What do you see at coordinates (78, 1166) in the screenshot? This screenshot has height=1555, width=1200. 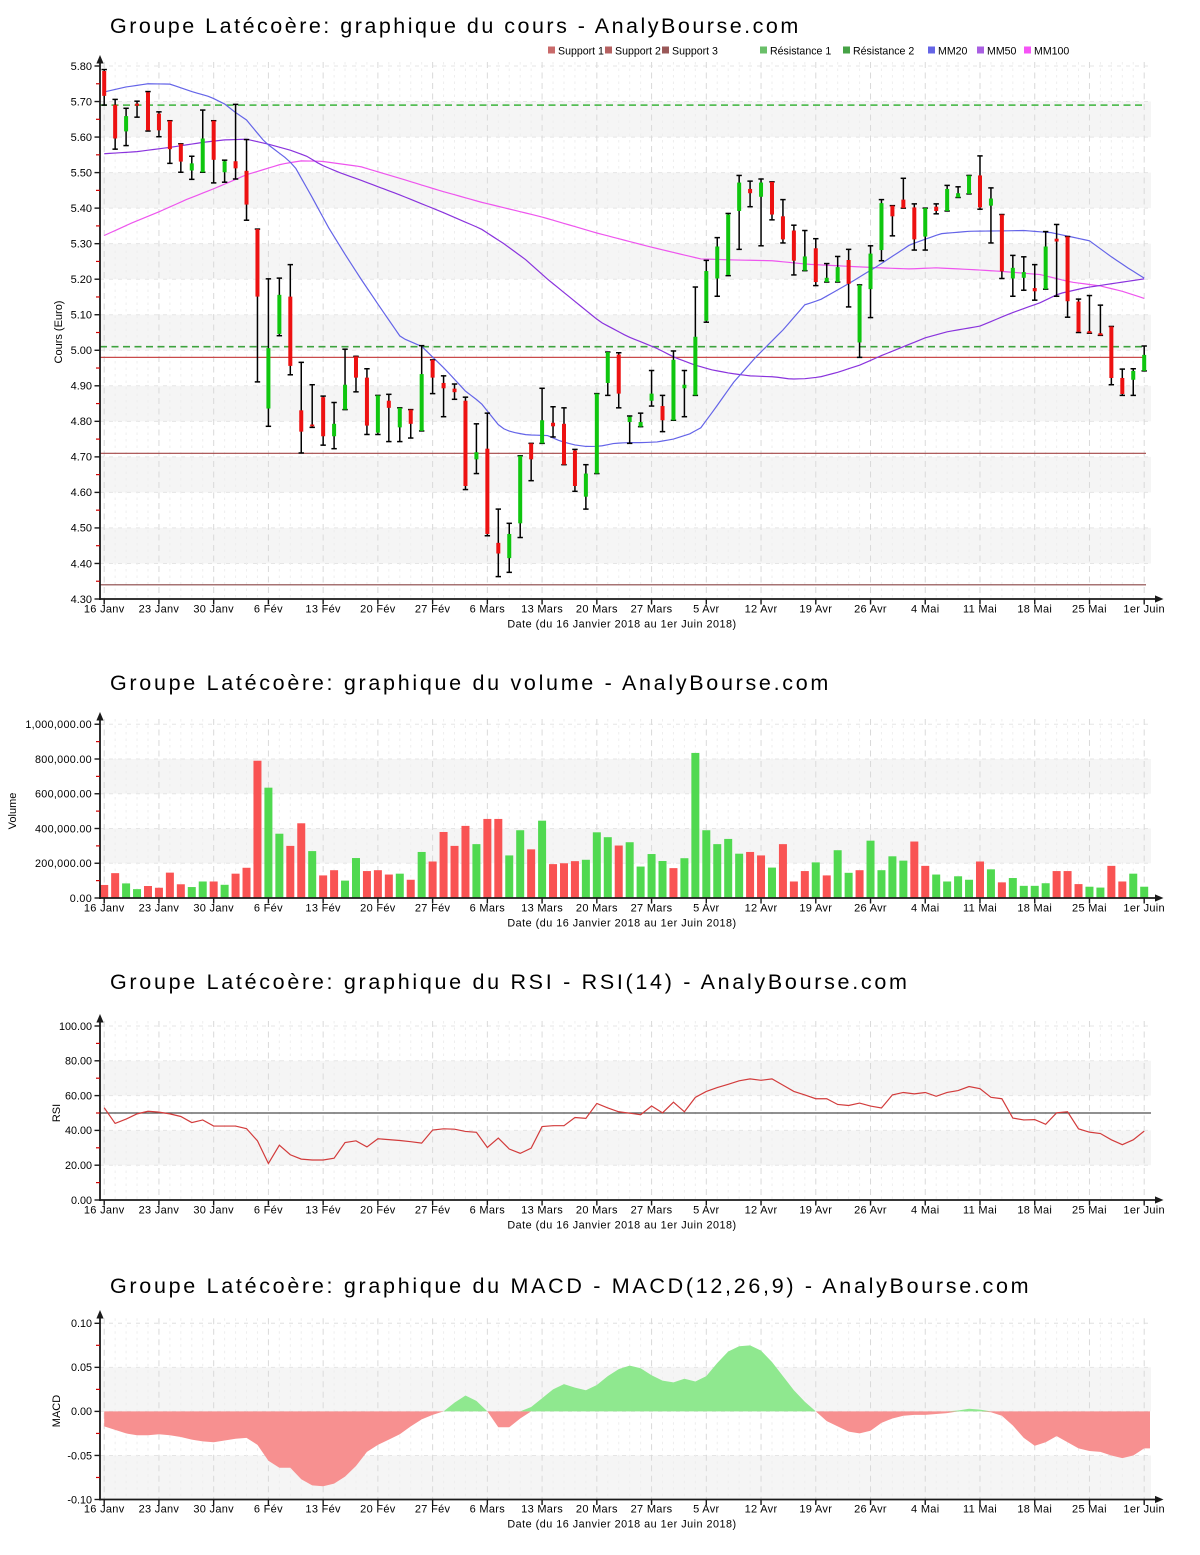 I see `svg-text: 20.00` at bounding box center [78, 1166].